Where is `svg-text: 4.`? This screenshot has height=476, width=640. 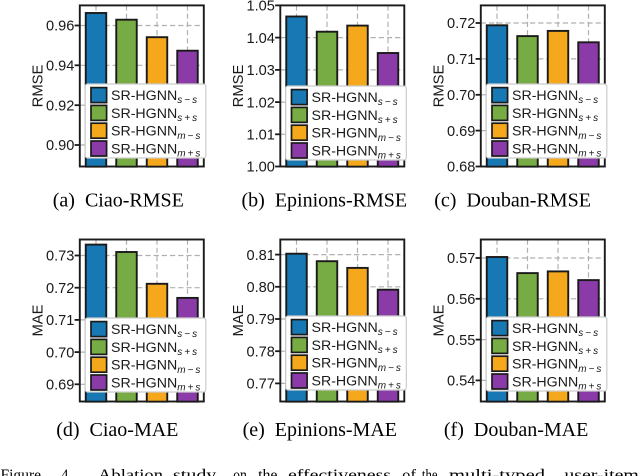 svg-text: 4. is located at coordinates (66, 471).